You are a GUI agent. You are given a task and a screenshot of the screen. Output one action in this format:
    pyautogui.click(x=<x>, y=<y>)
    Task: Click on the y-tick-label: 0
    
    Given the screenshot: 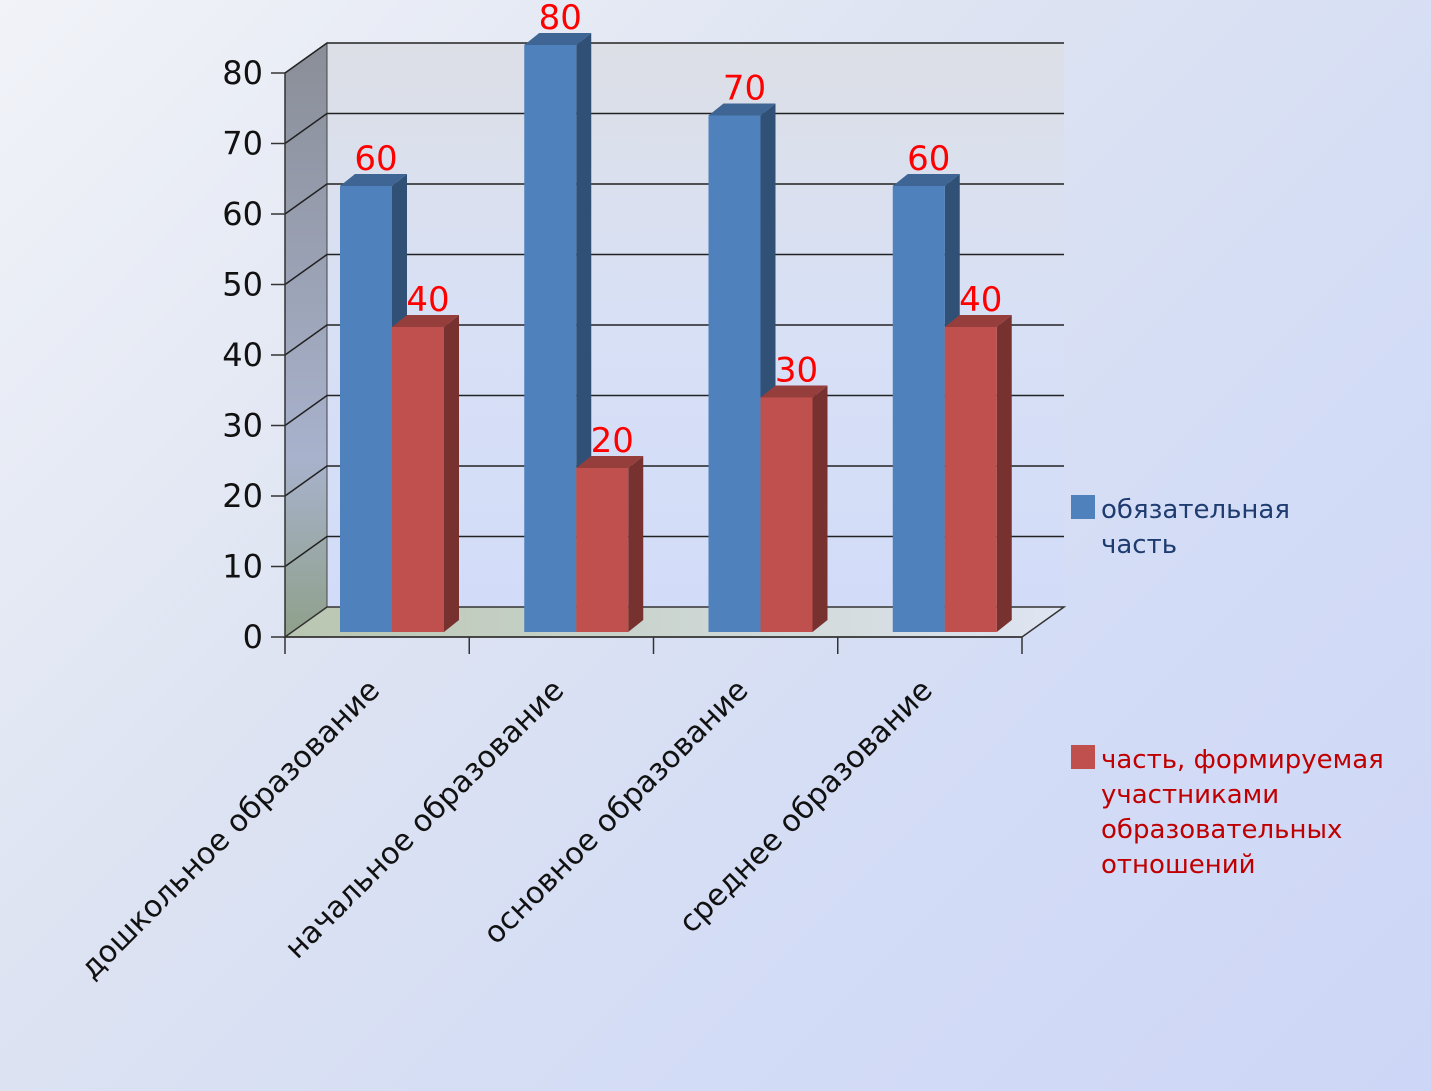 What is the action you would take?
    pyautogui.click(x=253, y=637)
    